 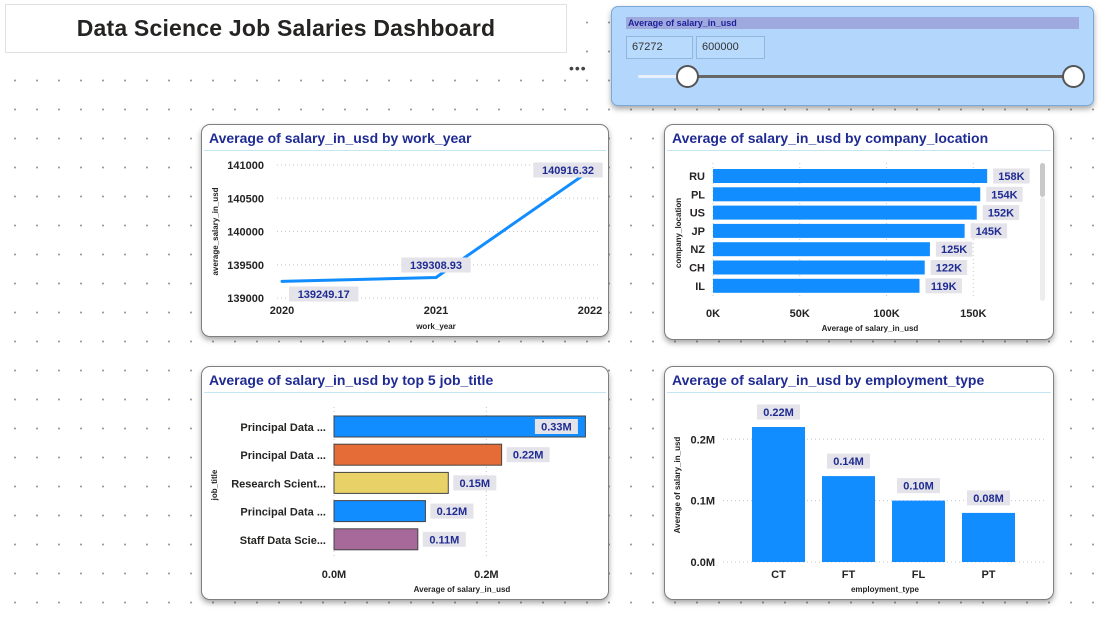 What do you see at coordinates (1073, 76) in the screenshot?
I see `slicer-handle-high` at bounding box center [1073, 76].